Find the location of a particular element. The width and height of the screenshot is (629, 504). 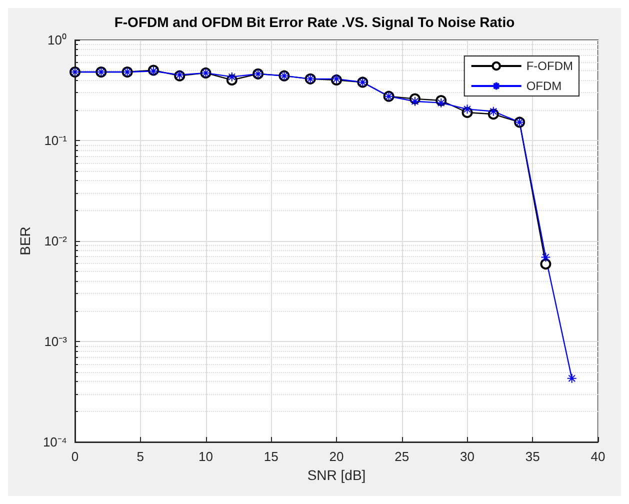

x-tick-label: 15 is located at coordinates (271, 456).